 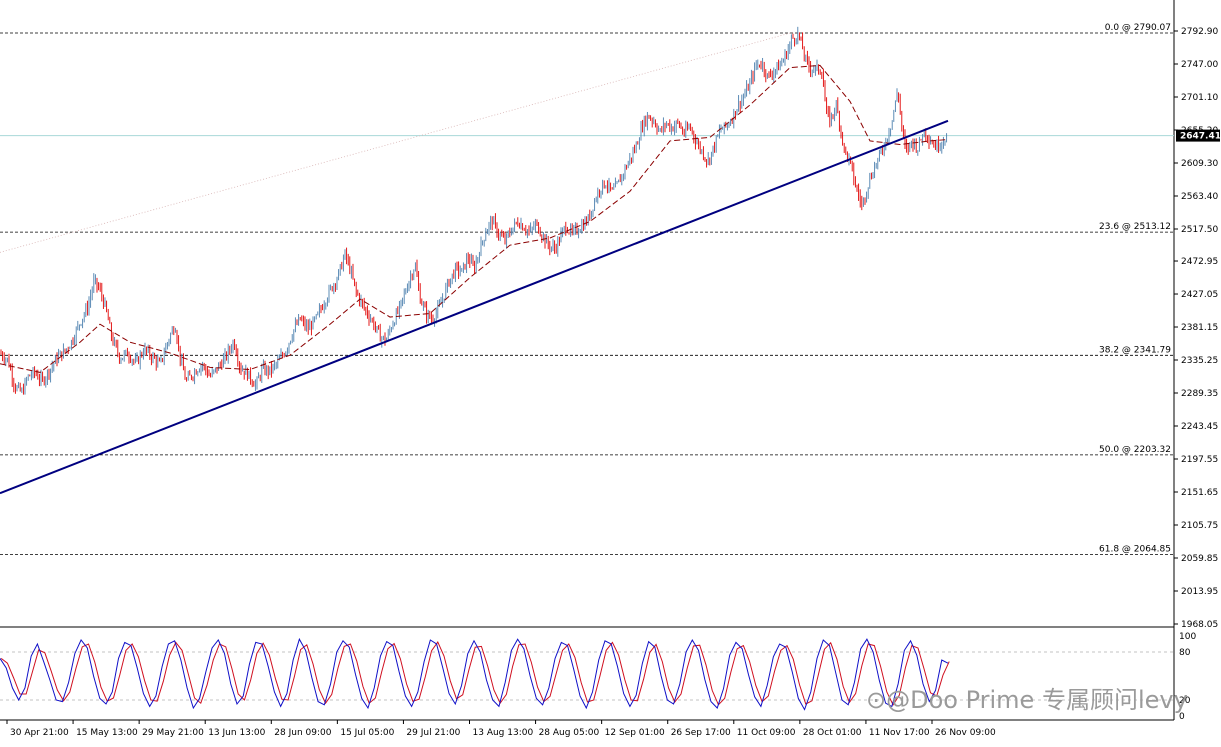 What do you see at coordinates (1199, 164) in the screenshot?
I see `y-tick-label: 2609.30` at bounding box center [1199, 164].